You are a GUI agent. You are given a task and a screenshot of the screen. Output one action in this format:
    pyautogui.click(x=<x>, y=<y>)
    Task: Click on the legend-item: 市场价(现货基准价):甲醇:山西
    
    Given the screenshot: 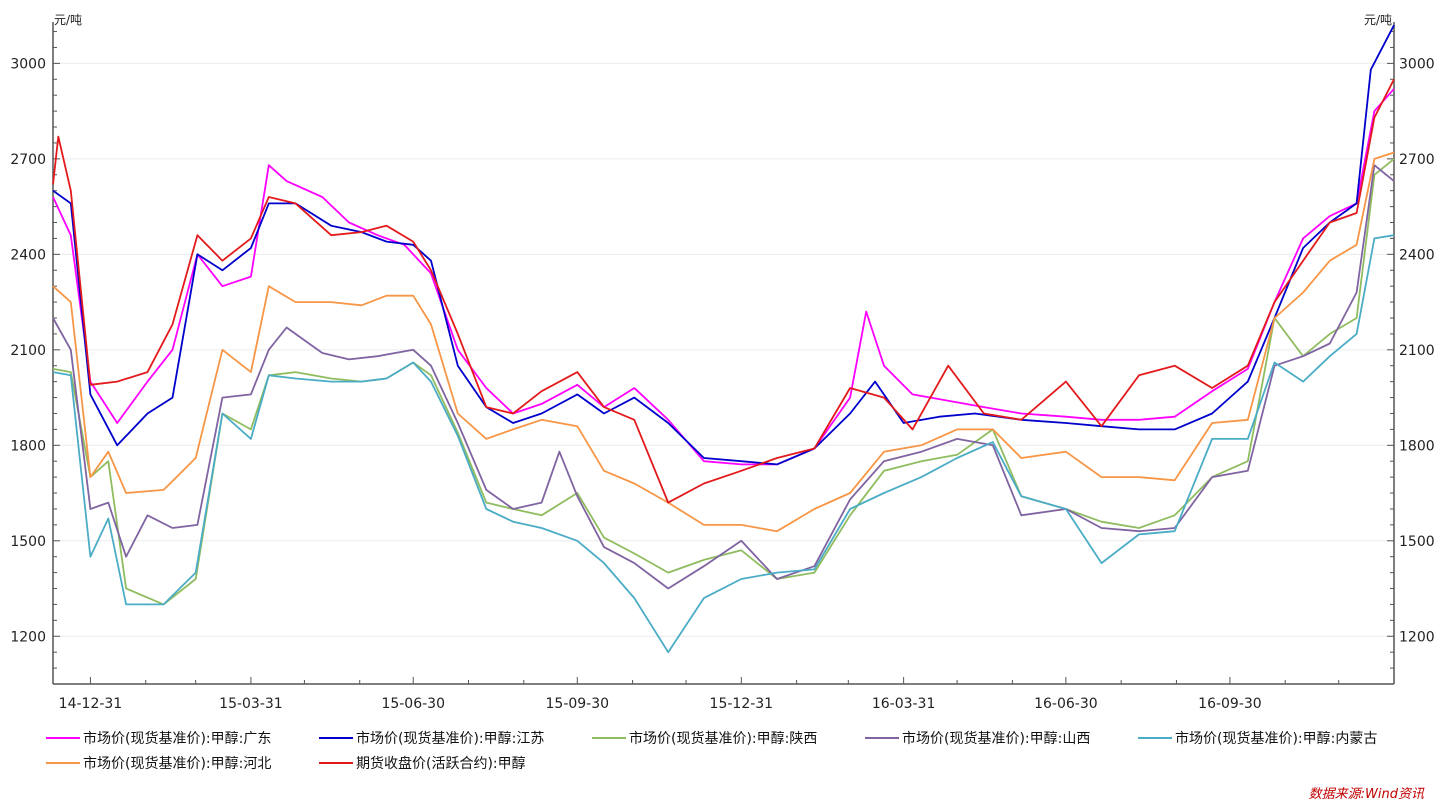 What is the action you would take?
    pyautogui.click(x=977, y=738)
    